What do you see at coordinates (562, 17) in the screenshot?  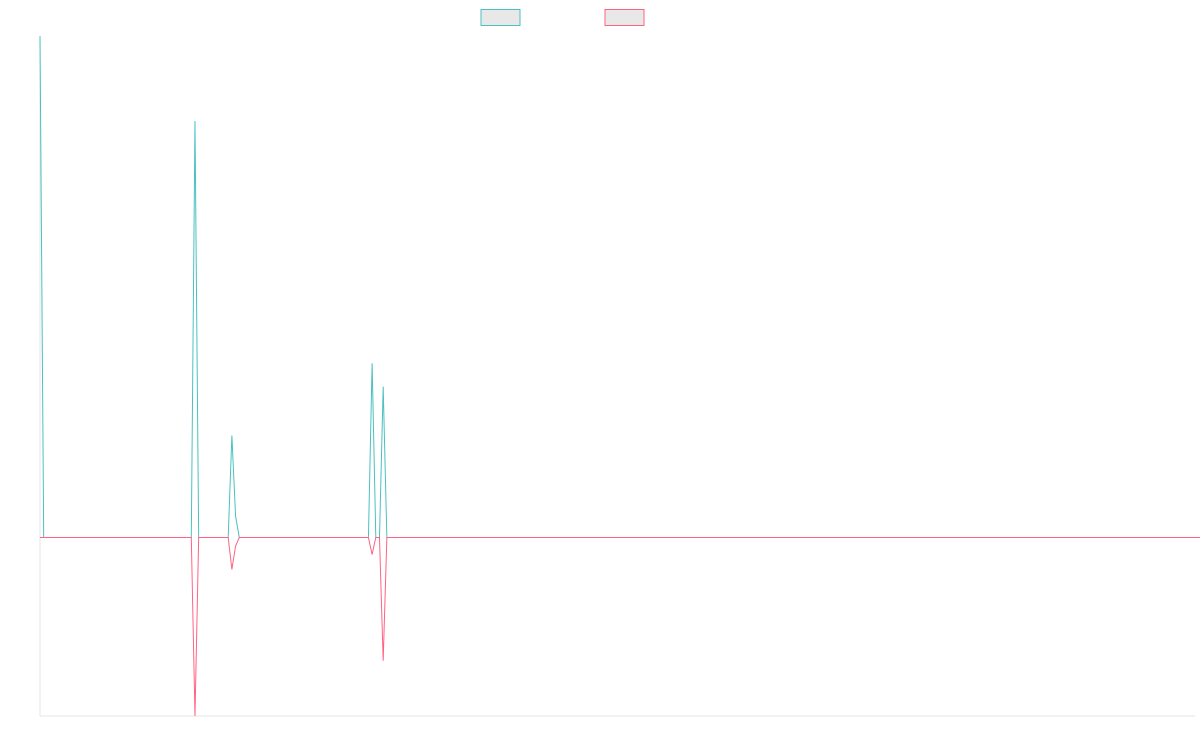 I see `legend` at bounding box center [562, 17].